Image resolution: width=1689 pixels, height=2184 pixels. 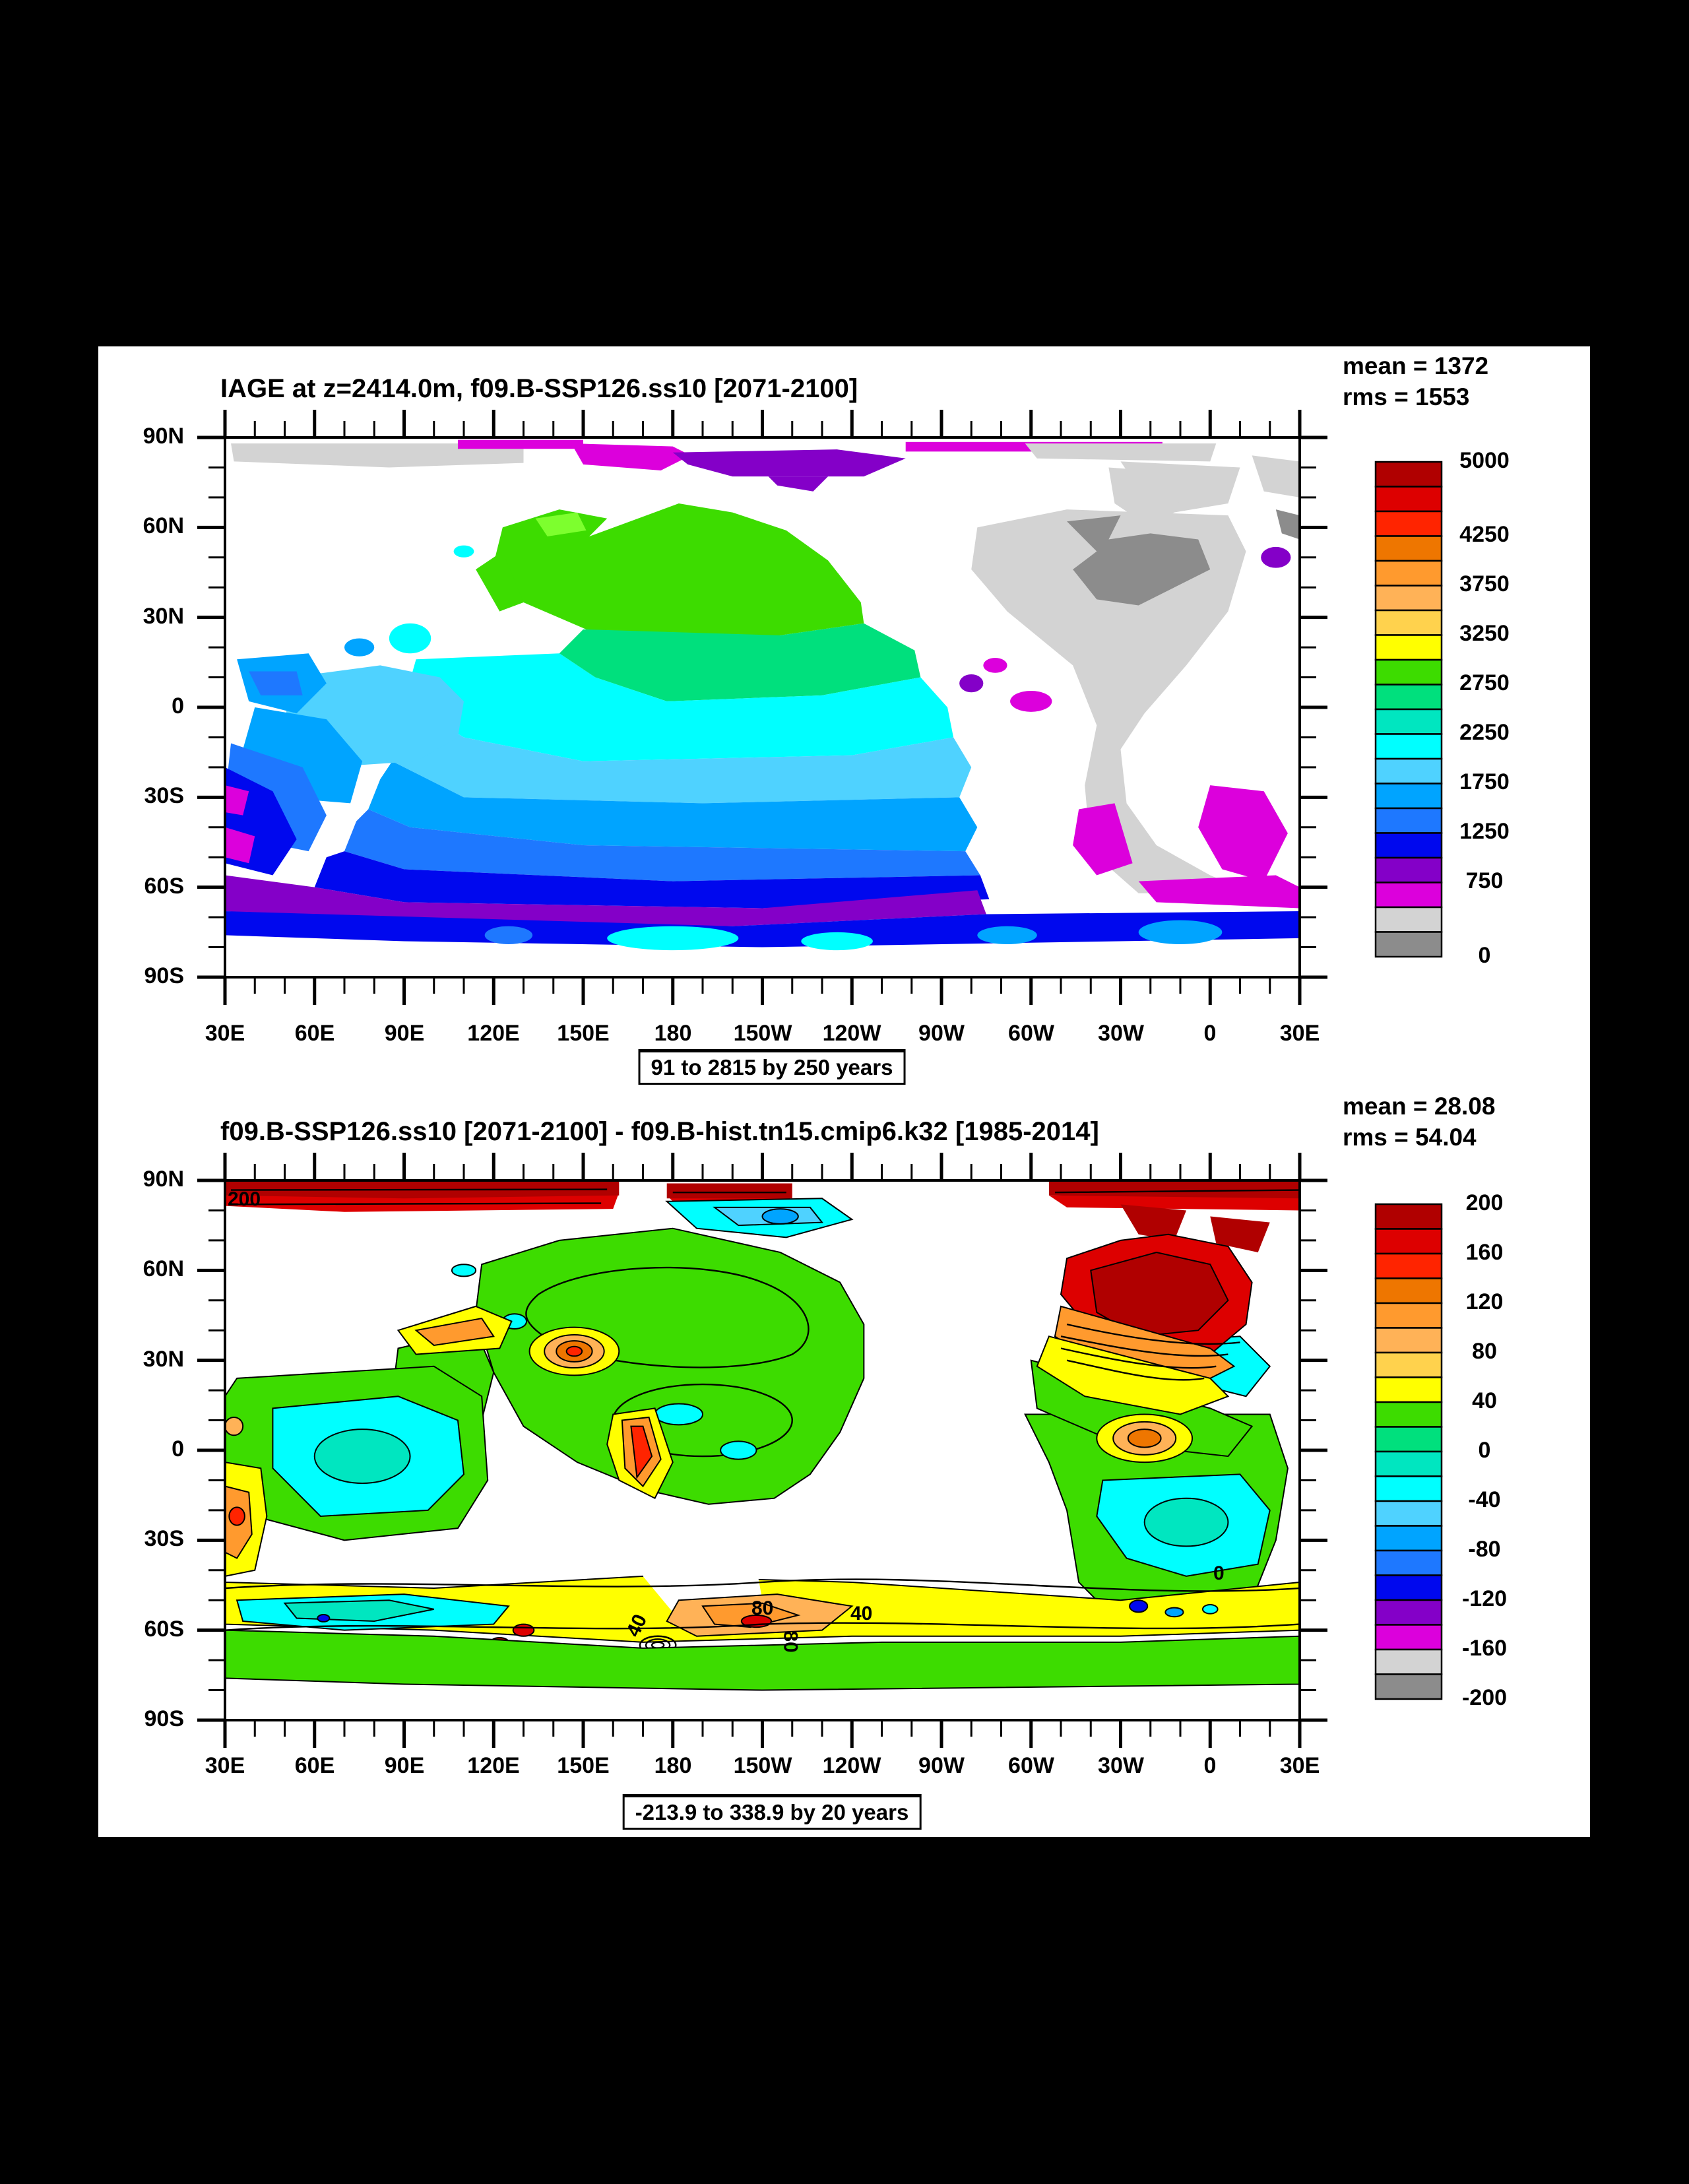 I want to click on p2-lon-11: 0, so click(x=1210, y=1765).